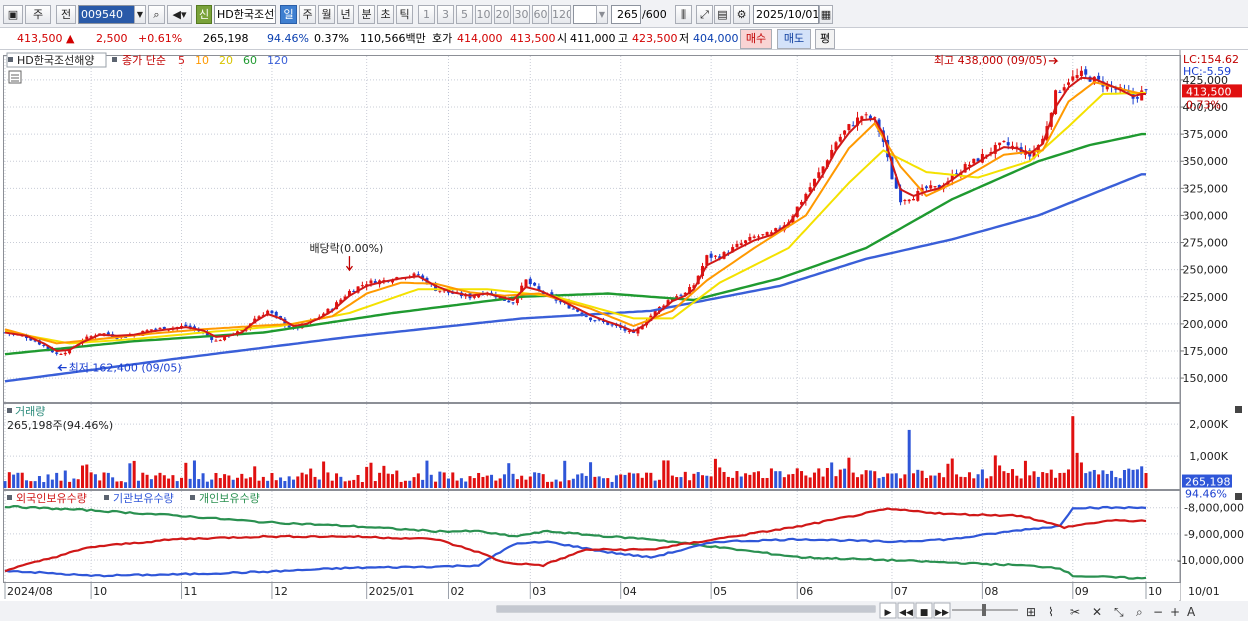 Image resolution: width=1248 pixels, height=621 pixels. What do you see at coordinates (626, 14) in the screenshot?
I see `count-input: 265` at bounding box center [626, 14].